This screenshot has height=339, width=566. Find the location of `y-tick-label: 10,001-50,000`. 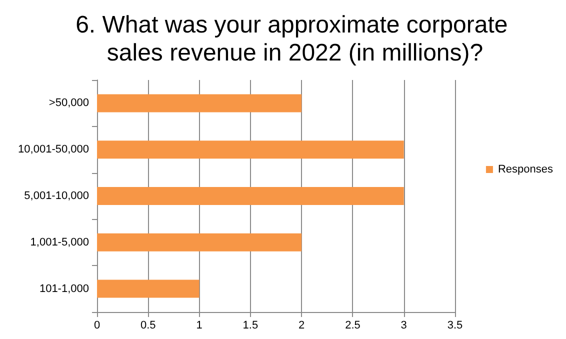

y-tick-label: 10,001-50,000 is located at coordinates (53, 150).